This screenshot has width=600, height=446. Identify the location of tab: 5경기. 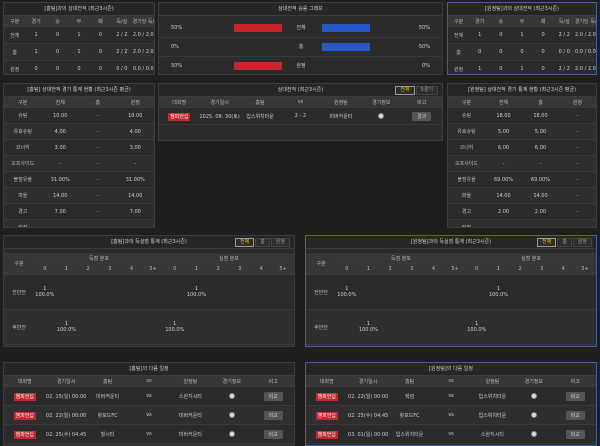
(426, 90).